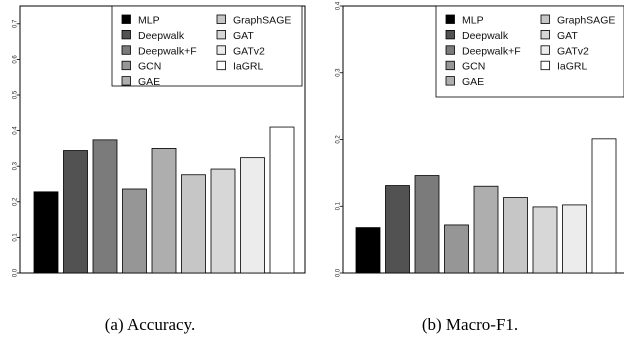 The width and height of the screenshot is (624, 338). I want to click on y-tick-label: 0.6, so click(16, 59).